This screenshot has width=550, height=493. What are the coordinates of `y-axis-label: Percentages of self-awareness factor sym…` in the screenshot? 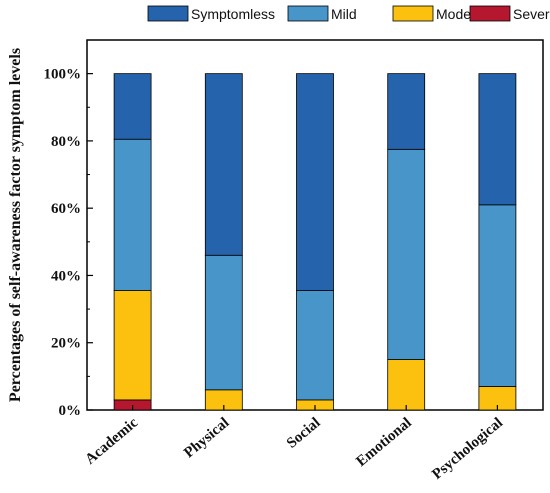 It's located at (15, 225).